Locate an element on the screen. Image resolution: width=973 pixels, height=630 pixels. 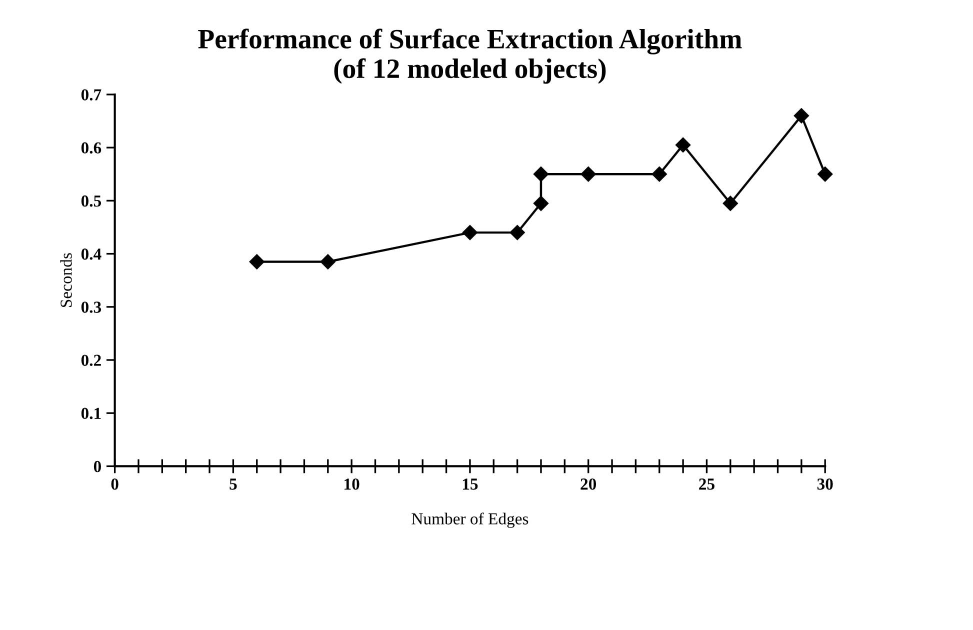
x-tick-label: 15 is located at coordinates (470, 484).